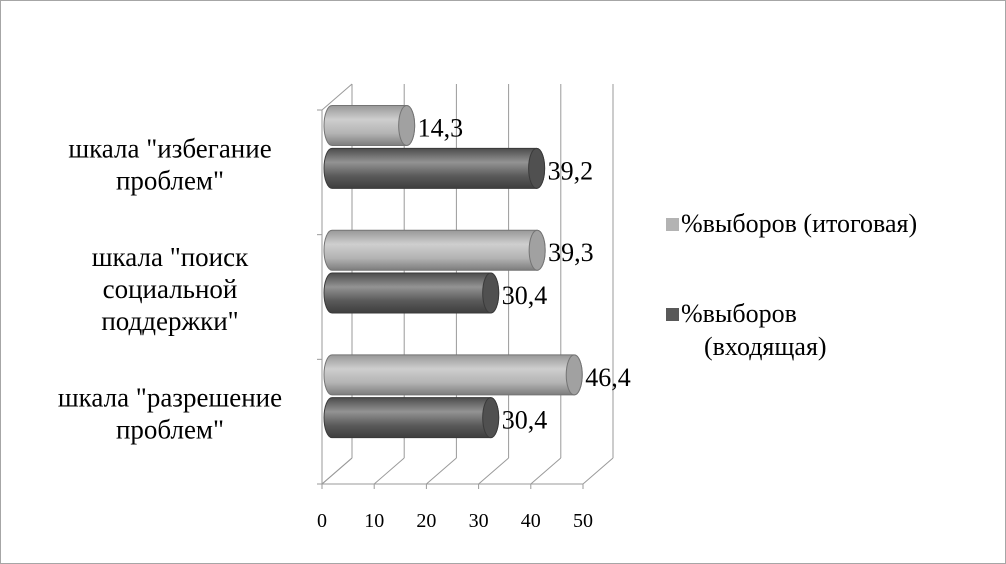 The image size is (1006, 564). What do you see at coordinates (426, 521) in the screenshot?
I see `x-tick-label: 20` at bounding box center [426, 521].